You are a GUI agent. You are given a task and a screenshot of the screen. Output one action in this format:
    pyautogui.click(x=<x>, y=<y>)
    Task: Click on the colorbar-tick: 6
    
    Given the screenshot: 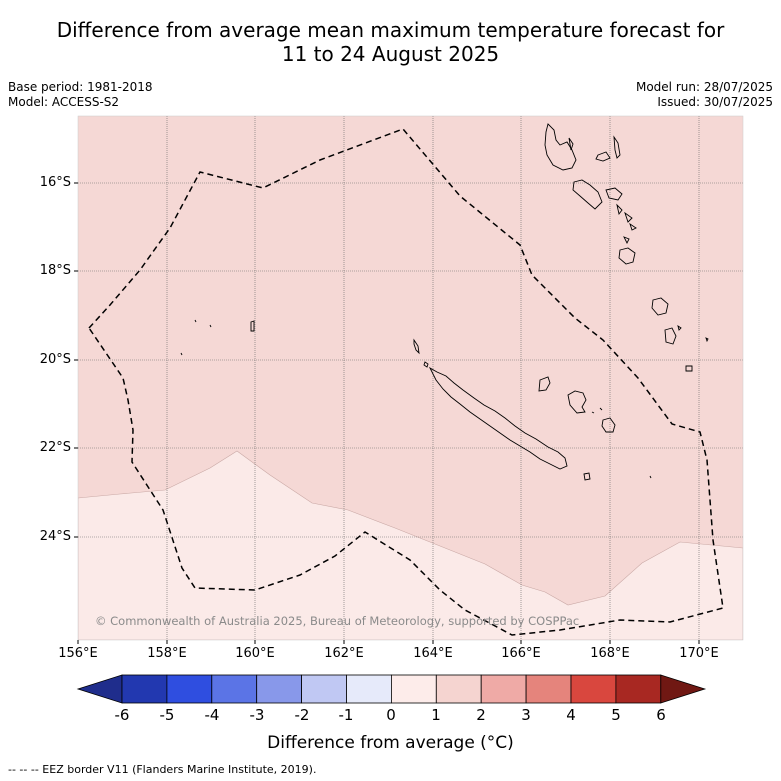 What is the action you would take?
    pyautogui.click(x=661, y=715)
    